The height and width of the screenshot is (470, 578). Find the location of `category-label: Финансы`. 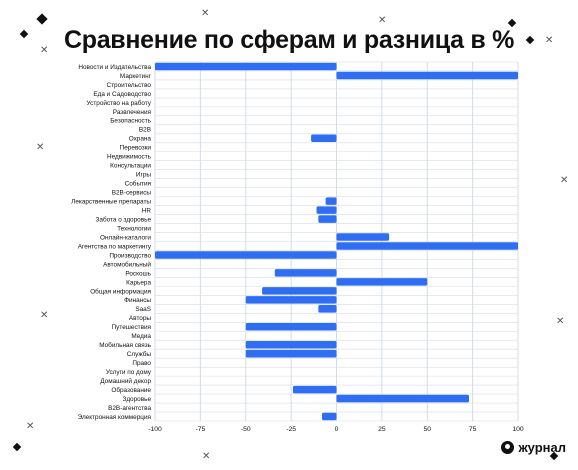

category-label: Финансы is located at coordinates (137, 300).